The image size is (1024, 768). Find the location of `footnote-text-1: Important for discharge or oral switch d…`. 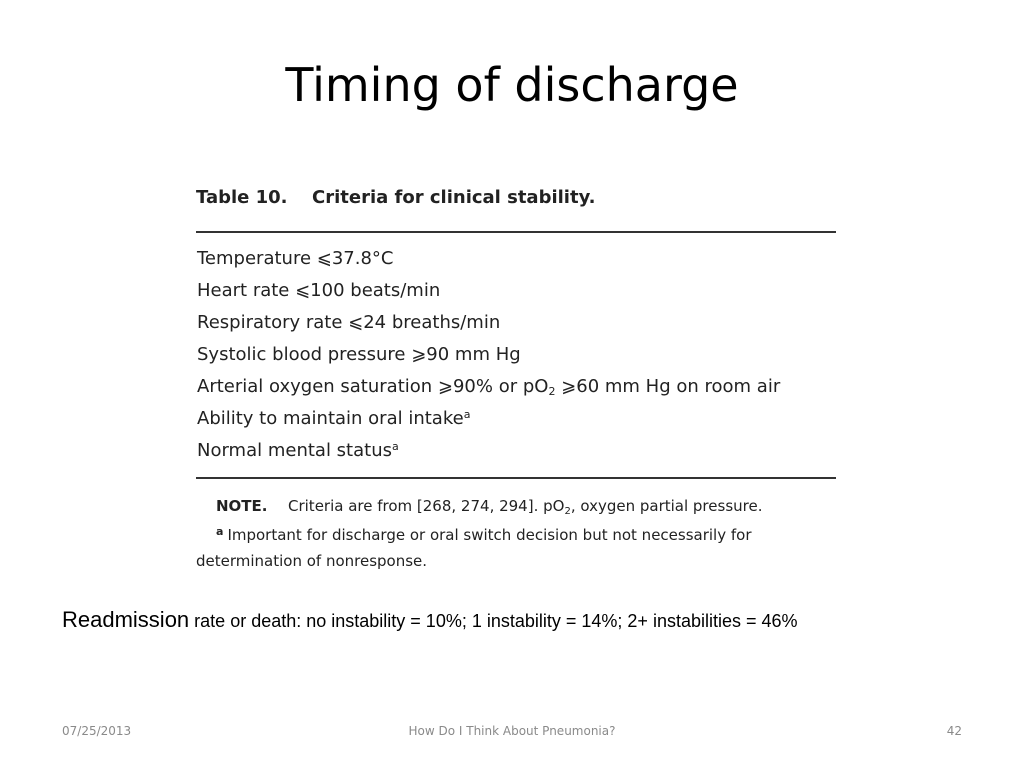

footnote-text-1: Important for discharge or oral switch d… is located at coordinates (489, 535).